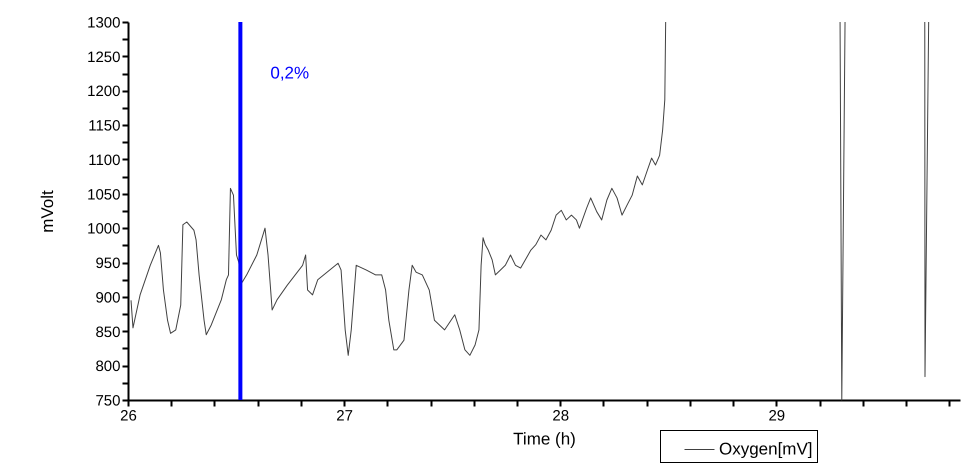 This screenshot has width=970, height=464. What do you see at coordinates (128, 416) in the screenshot?
I see `x-tick-label: 26` at bounding box center [128, 416].